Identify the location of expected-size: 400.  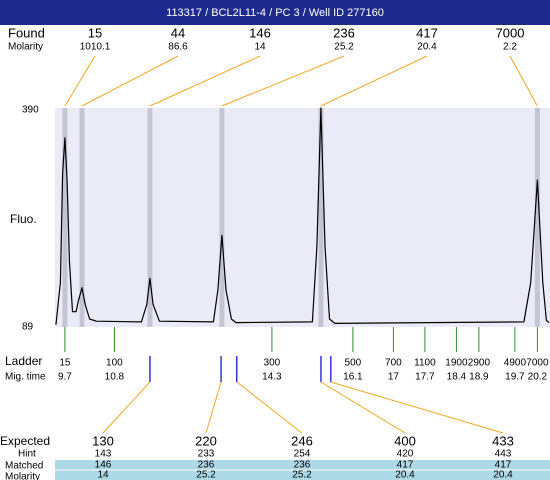
(405, 440).